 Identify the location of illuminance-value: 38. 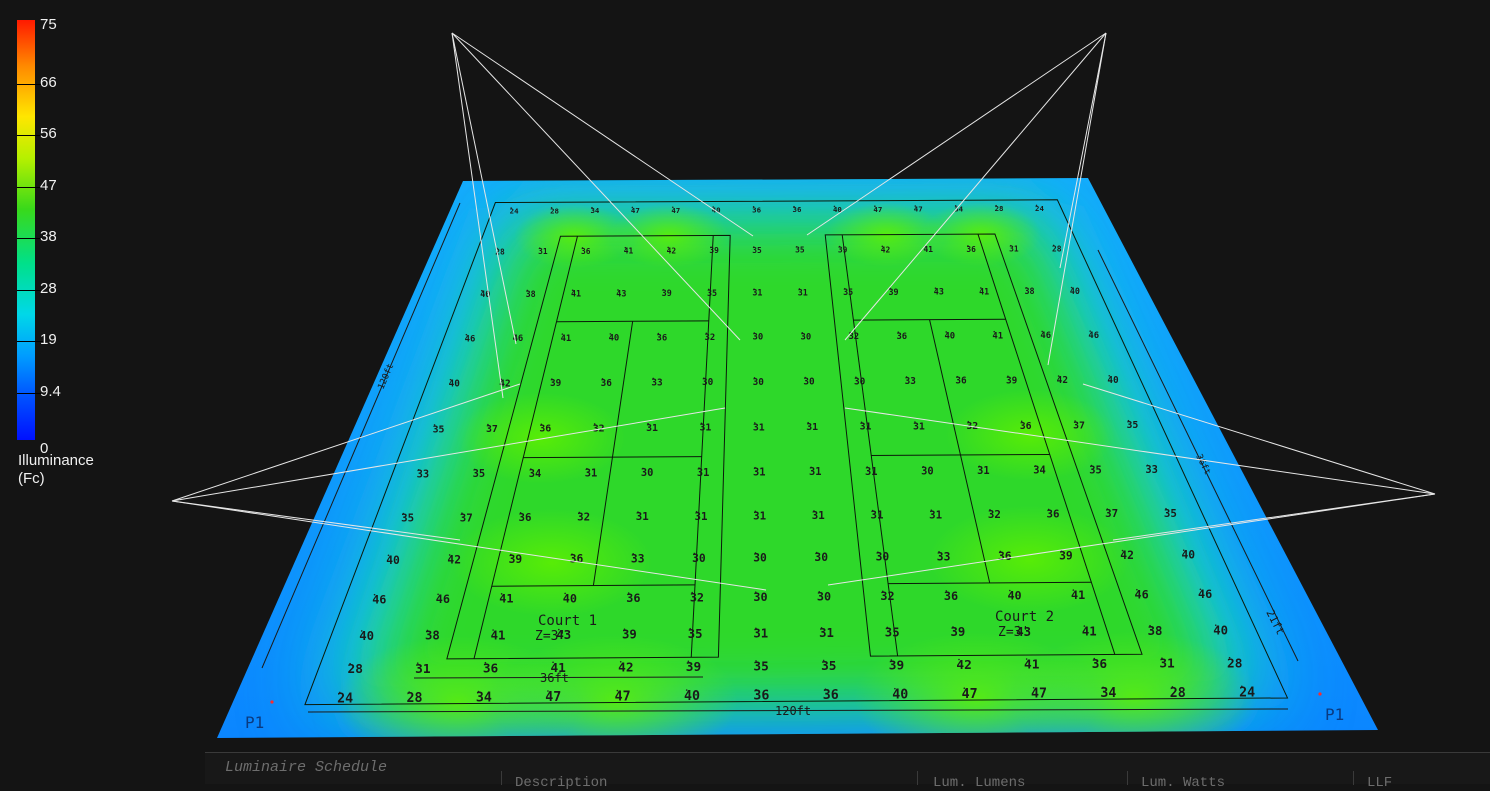
(1155, 631).